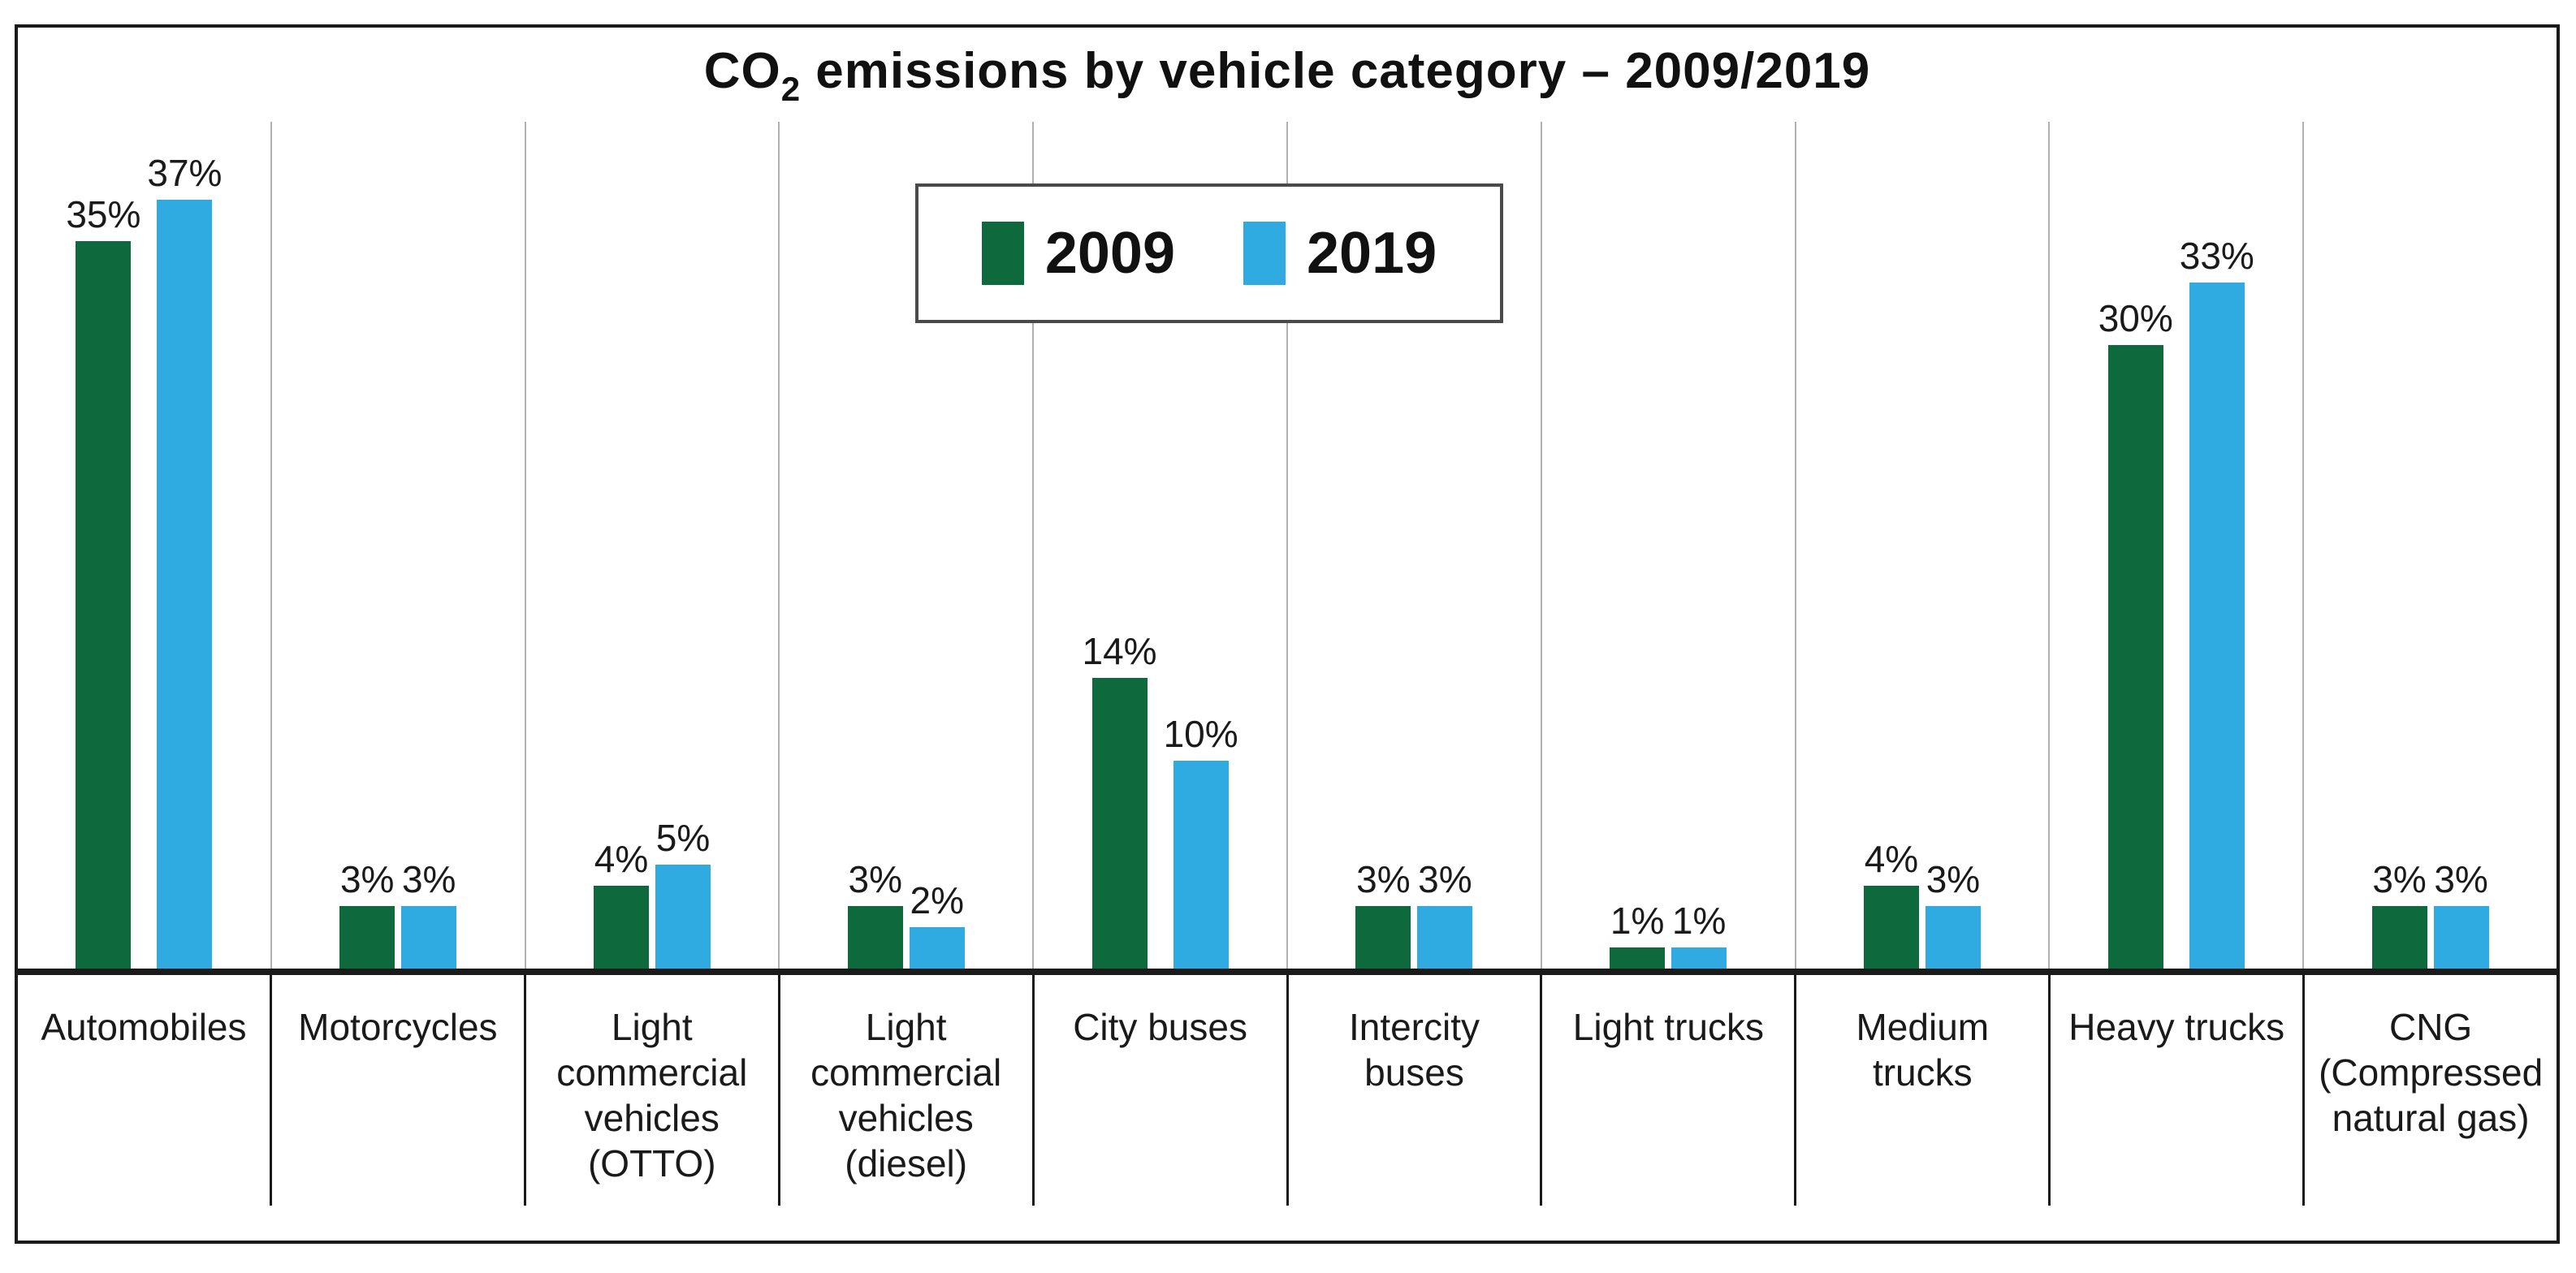 This screenshot has height=1273, width=2576. What do you see at coordinates (144, 1027) in the screenshot?
I see `category-label: Automobiles` at bounding box center [144, 1027].